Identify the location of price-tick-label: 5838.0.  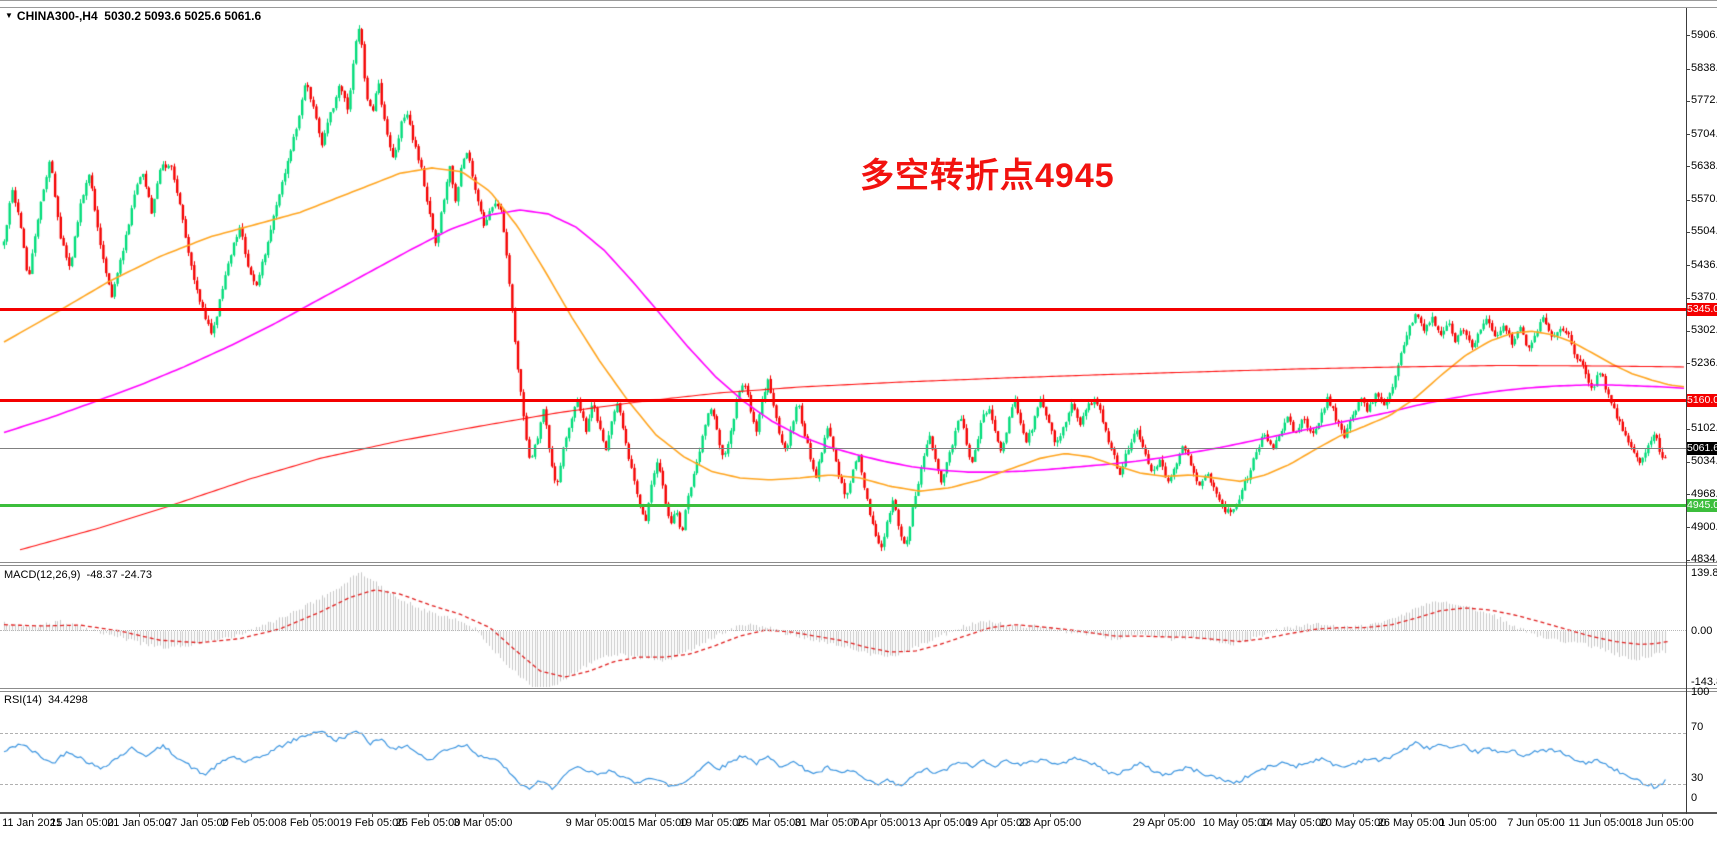
(1704, 68).